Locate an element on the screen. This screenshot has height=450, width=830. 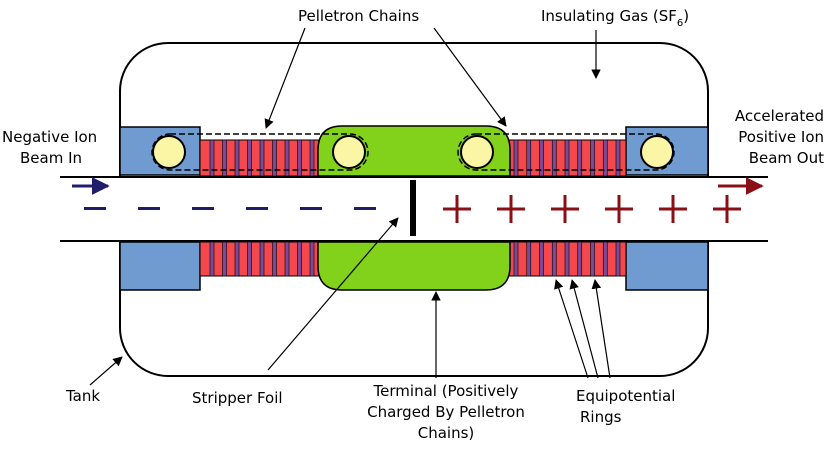
pelletron-chains-label: Pelletron Chains is located at coordinates (358, 16).